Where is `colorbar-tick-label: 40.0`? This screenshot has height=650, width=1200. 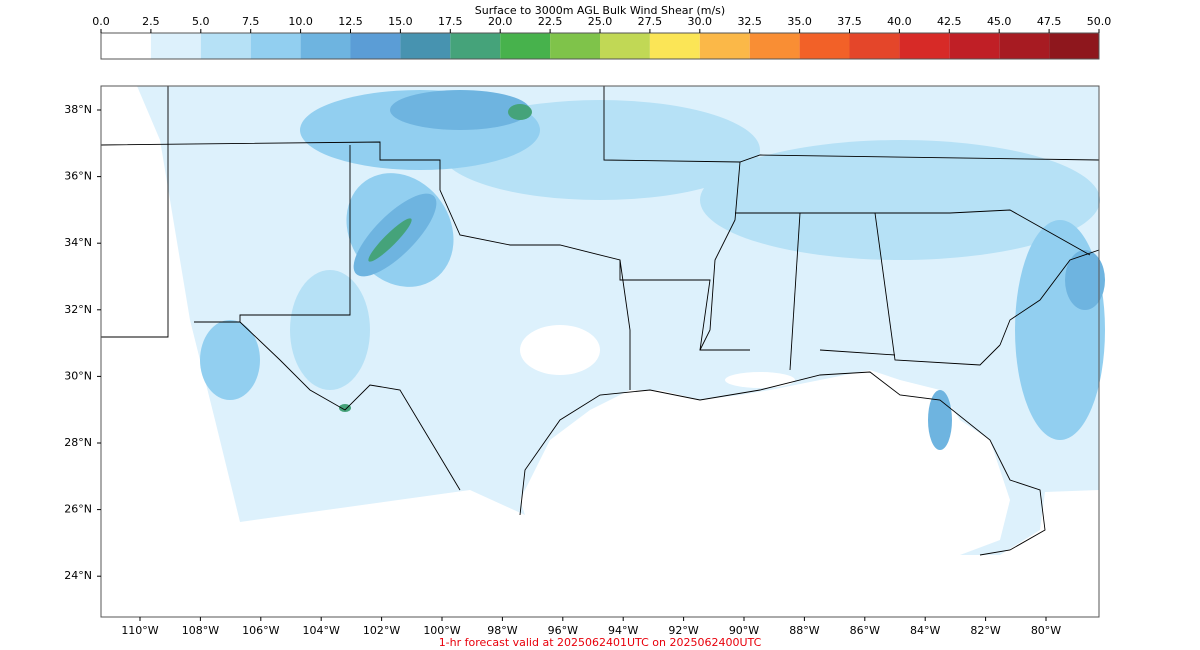 colorbar-tick-label: 40.0 is located at coordinates (899, 21).